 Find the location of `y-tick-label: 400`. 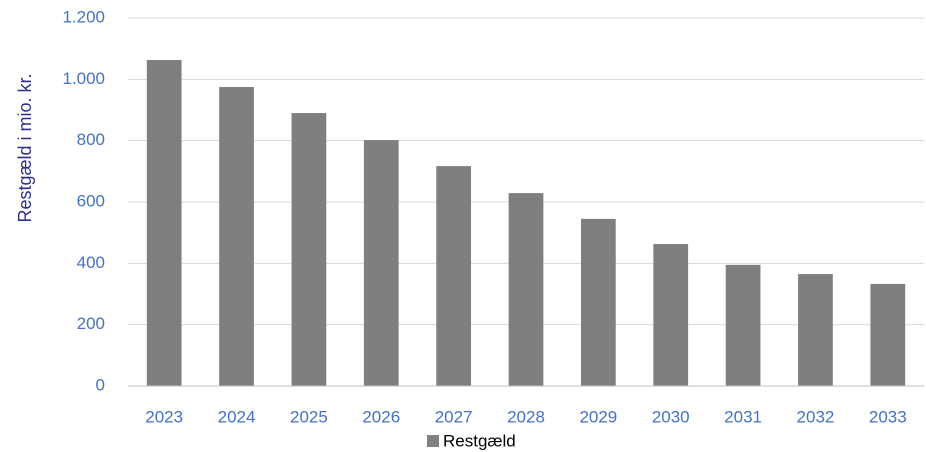

y-tick-label: 400 is located at coordinates (91, 262).